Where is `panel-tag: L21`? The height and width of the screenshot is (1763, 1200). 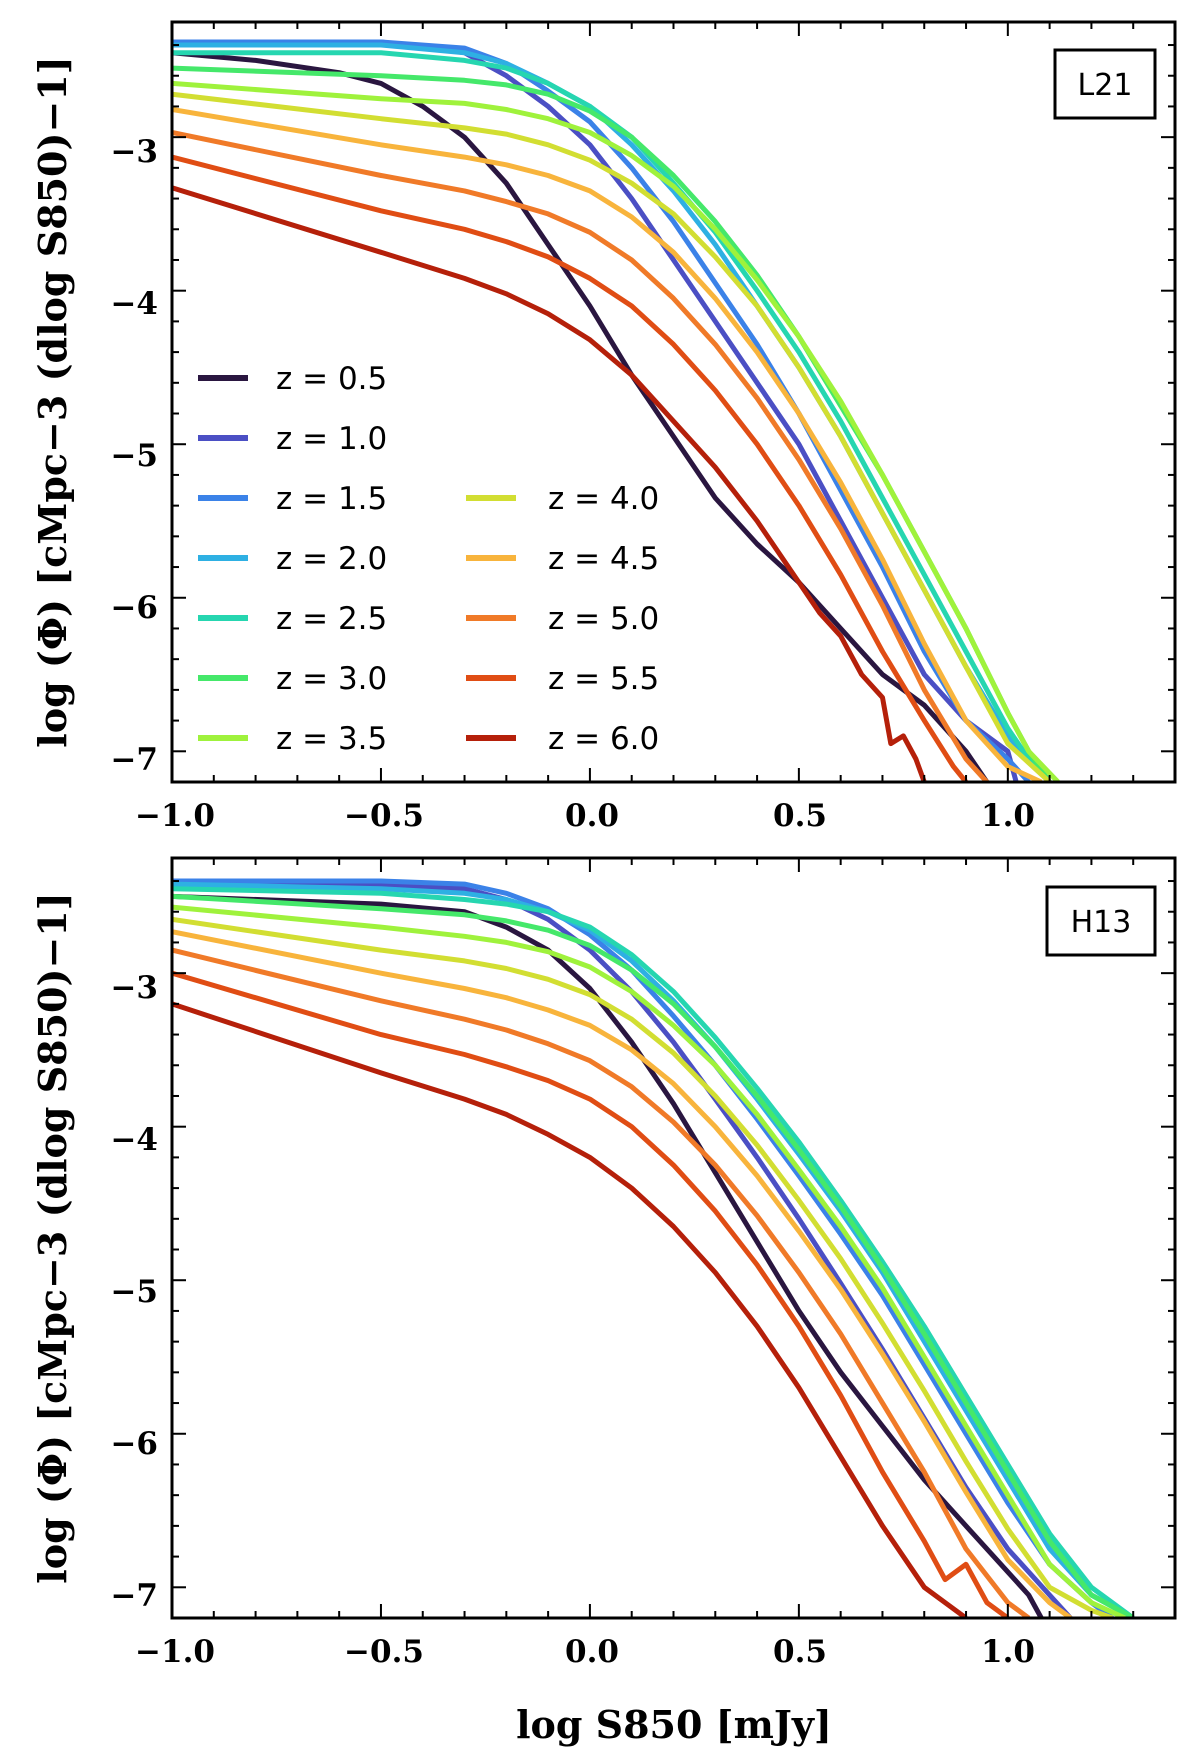 panel-tag: L21 is located at coordinates (1105, 84).